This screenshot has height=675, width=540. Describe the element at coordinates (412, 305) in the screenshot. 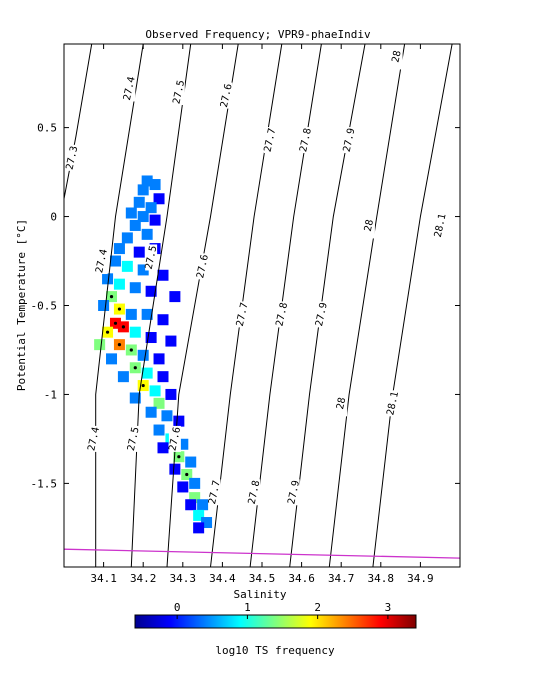

I see `isopycnal-28.1` at that location.